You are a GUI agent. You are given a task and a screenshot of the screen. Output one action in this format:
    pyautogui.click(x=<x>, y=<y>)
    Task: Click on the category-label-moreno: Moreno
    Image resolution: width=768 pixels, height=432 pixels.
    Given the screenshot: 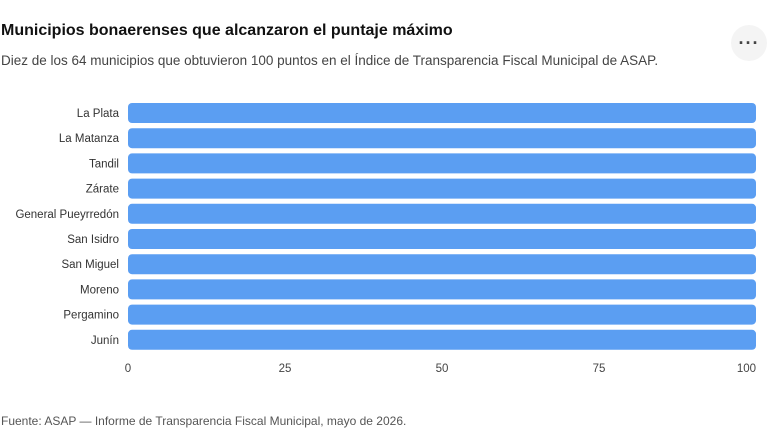 What is the action you would take?
    pyautogui.click(x=99, y=290)
    